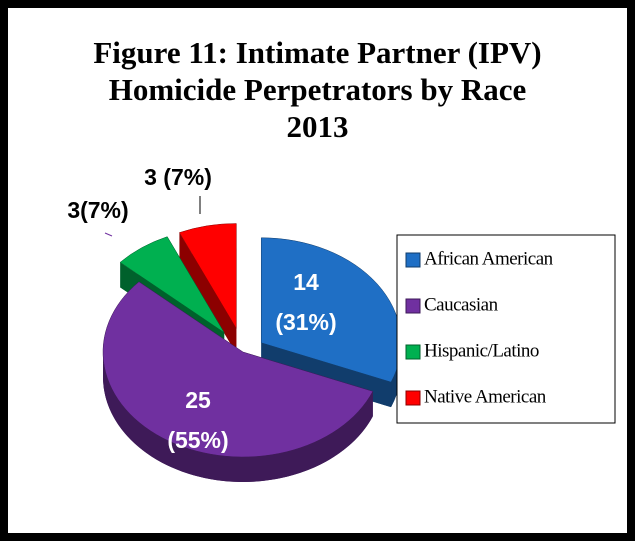  What do you see at coordinates (485, 396) in the screenshot?
I see `legend-label: Native American` at bounding box center [485, 396].